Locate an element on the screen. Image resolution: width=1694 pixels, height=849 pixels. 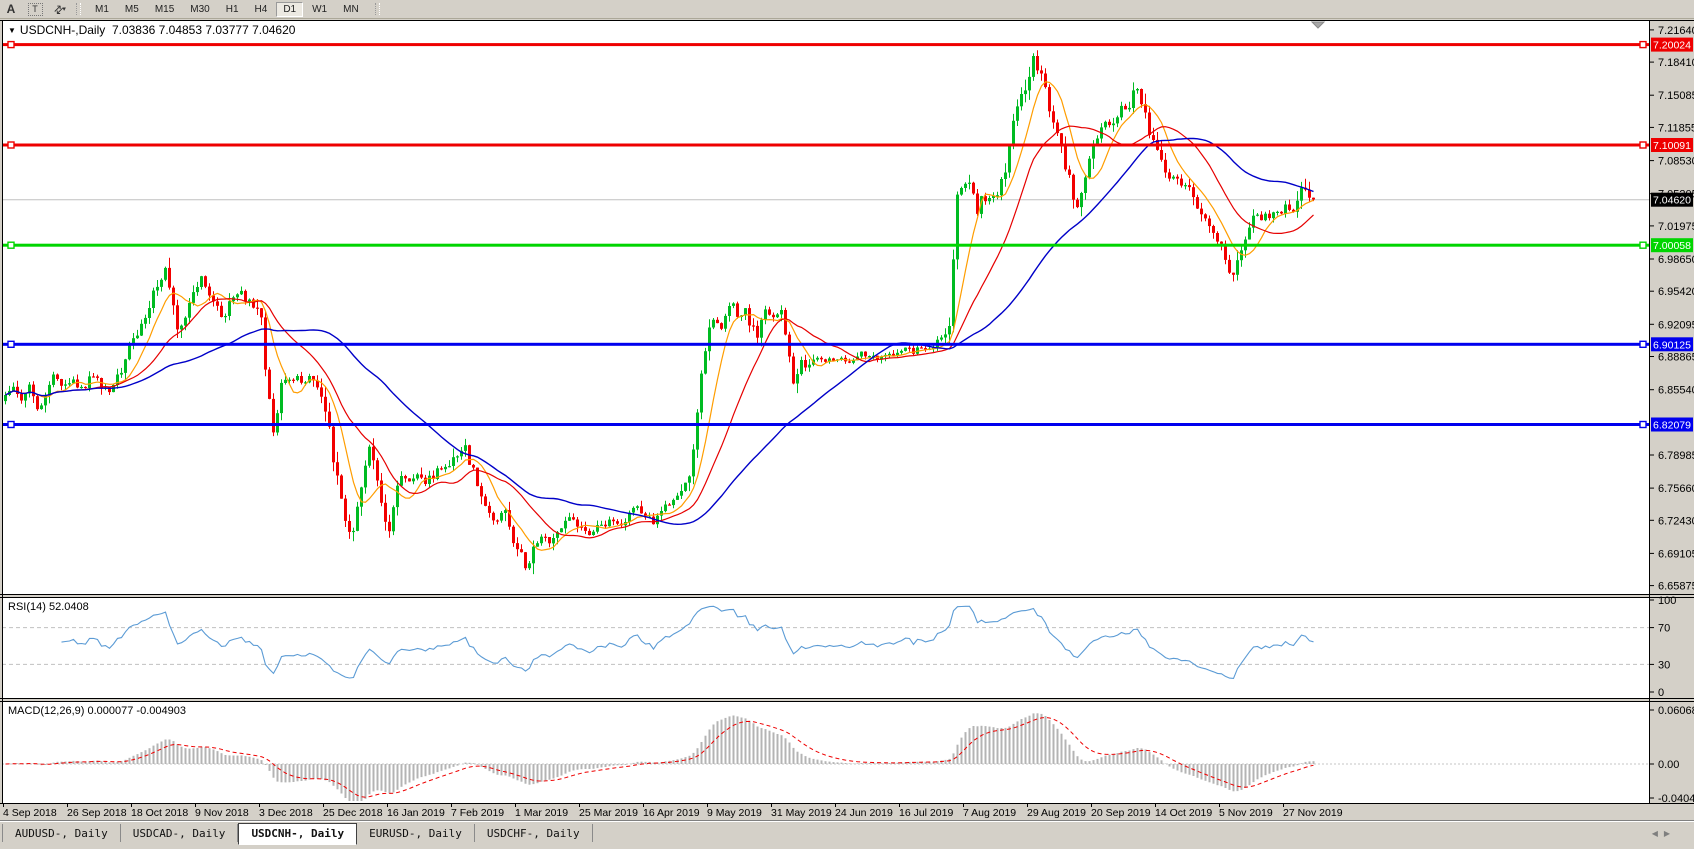
date-label: 7 Feb 2019 is located at coordinates (477, 813).